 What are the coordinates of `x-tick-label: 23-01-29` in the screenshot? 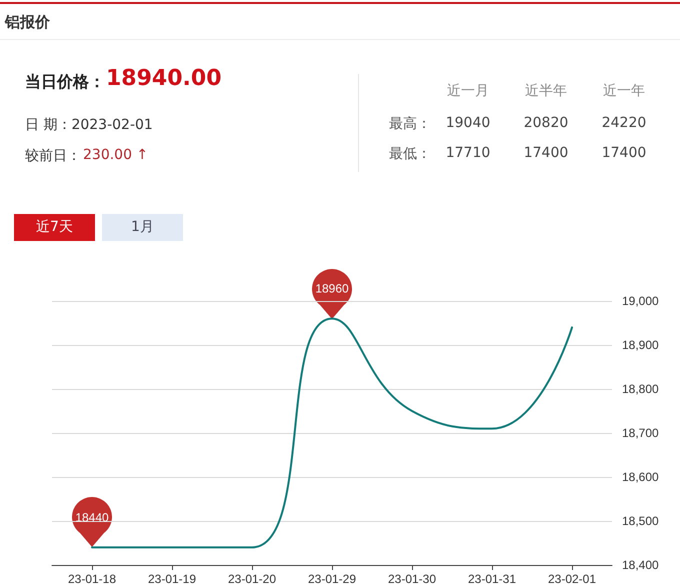 It's located at (332, 579).